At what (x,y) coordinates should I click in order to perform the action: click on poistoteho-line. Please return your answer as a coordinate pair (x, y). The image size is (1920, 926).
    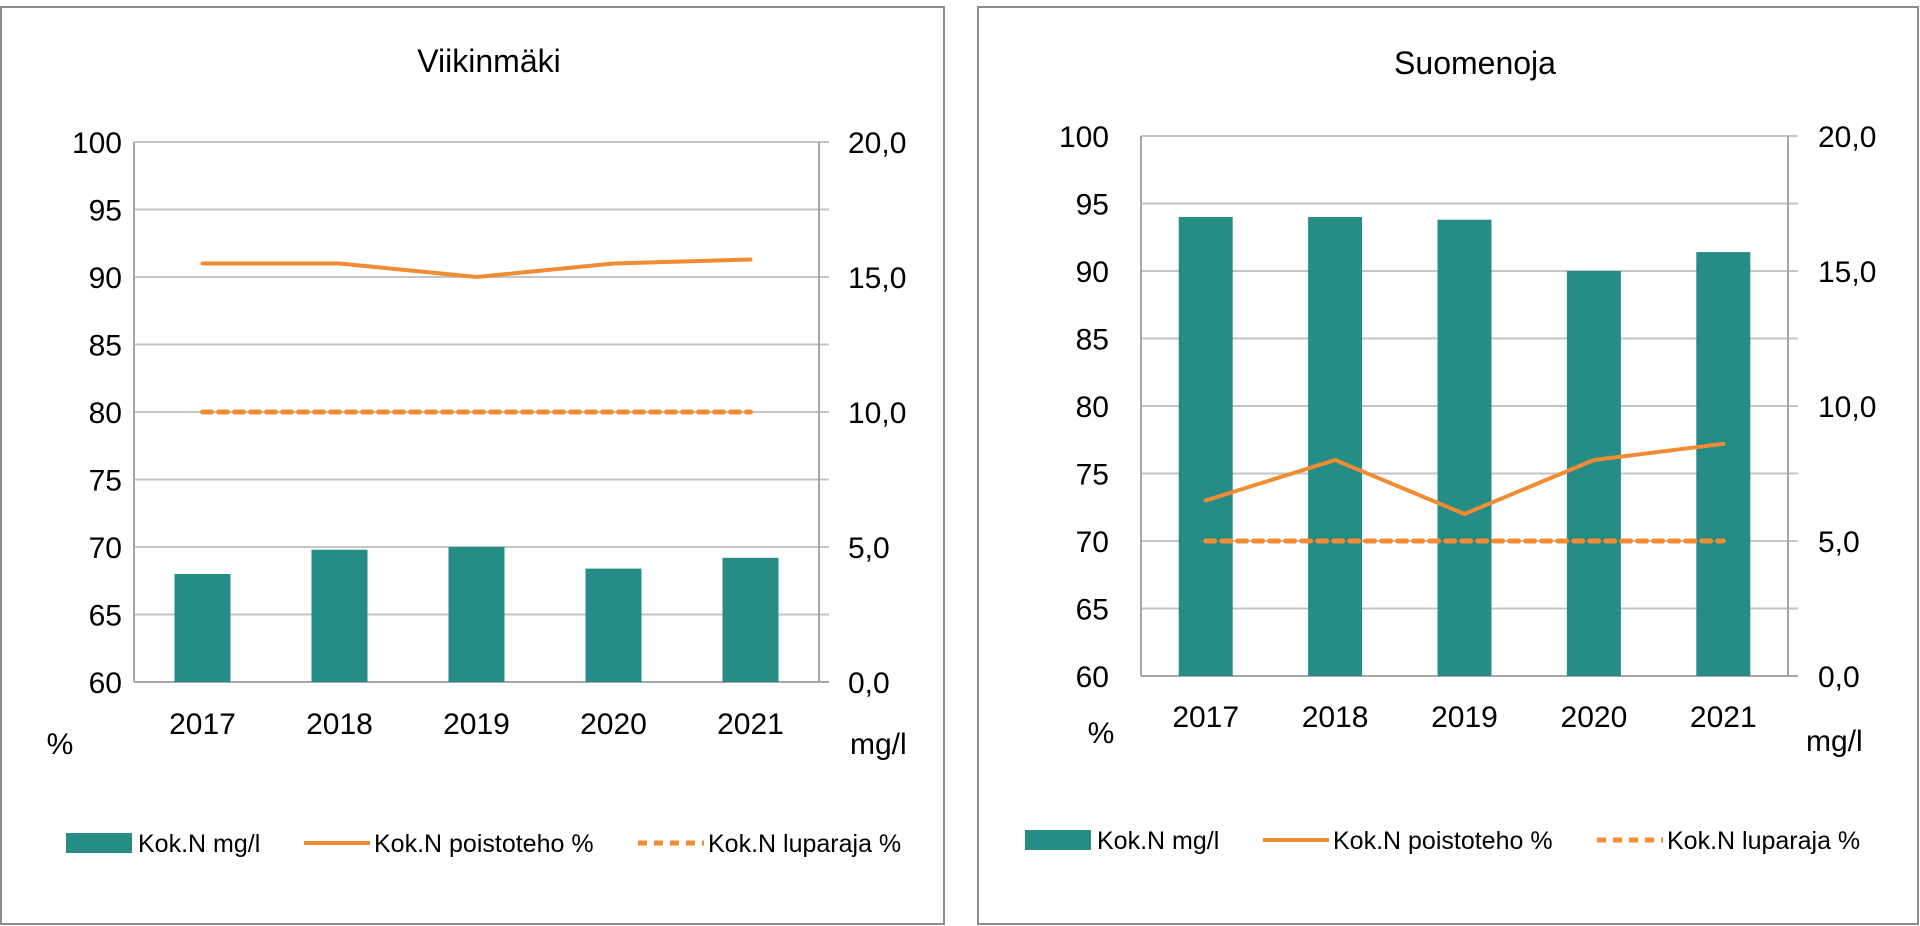
    Looking at the image, I should click on (476, 268).